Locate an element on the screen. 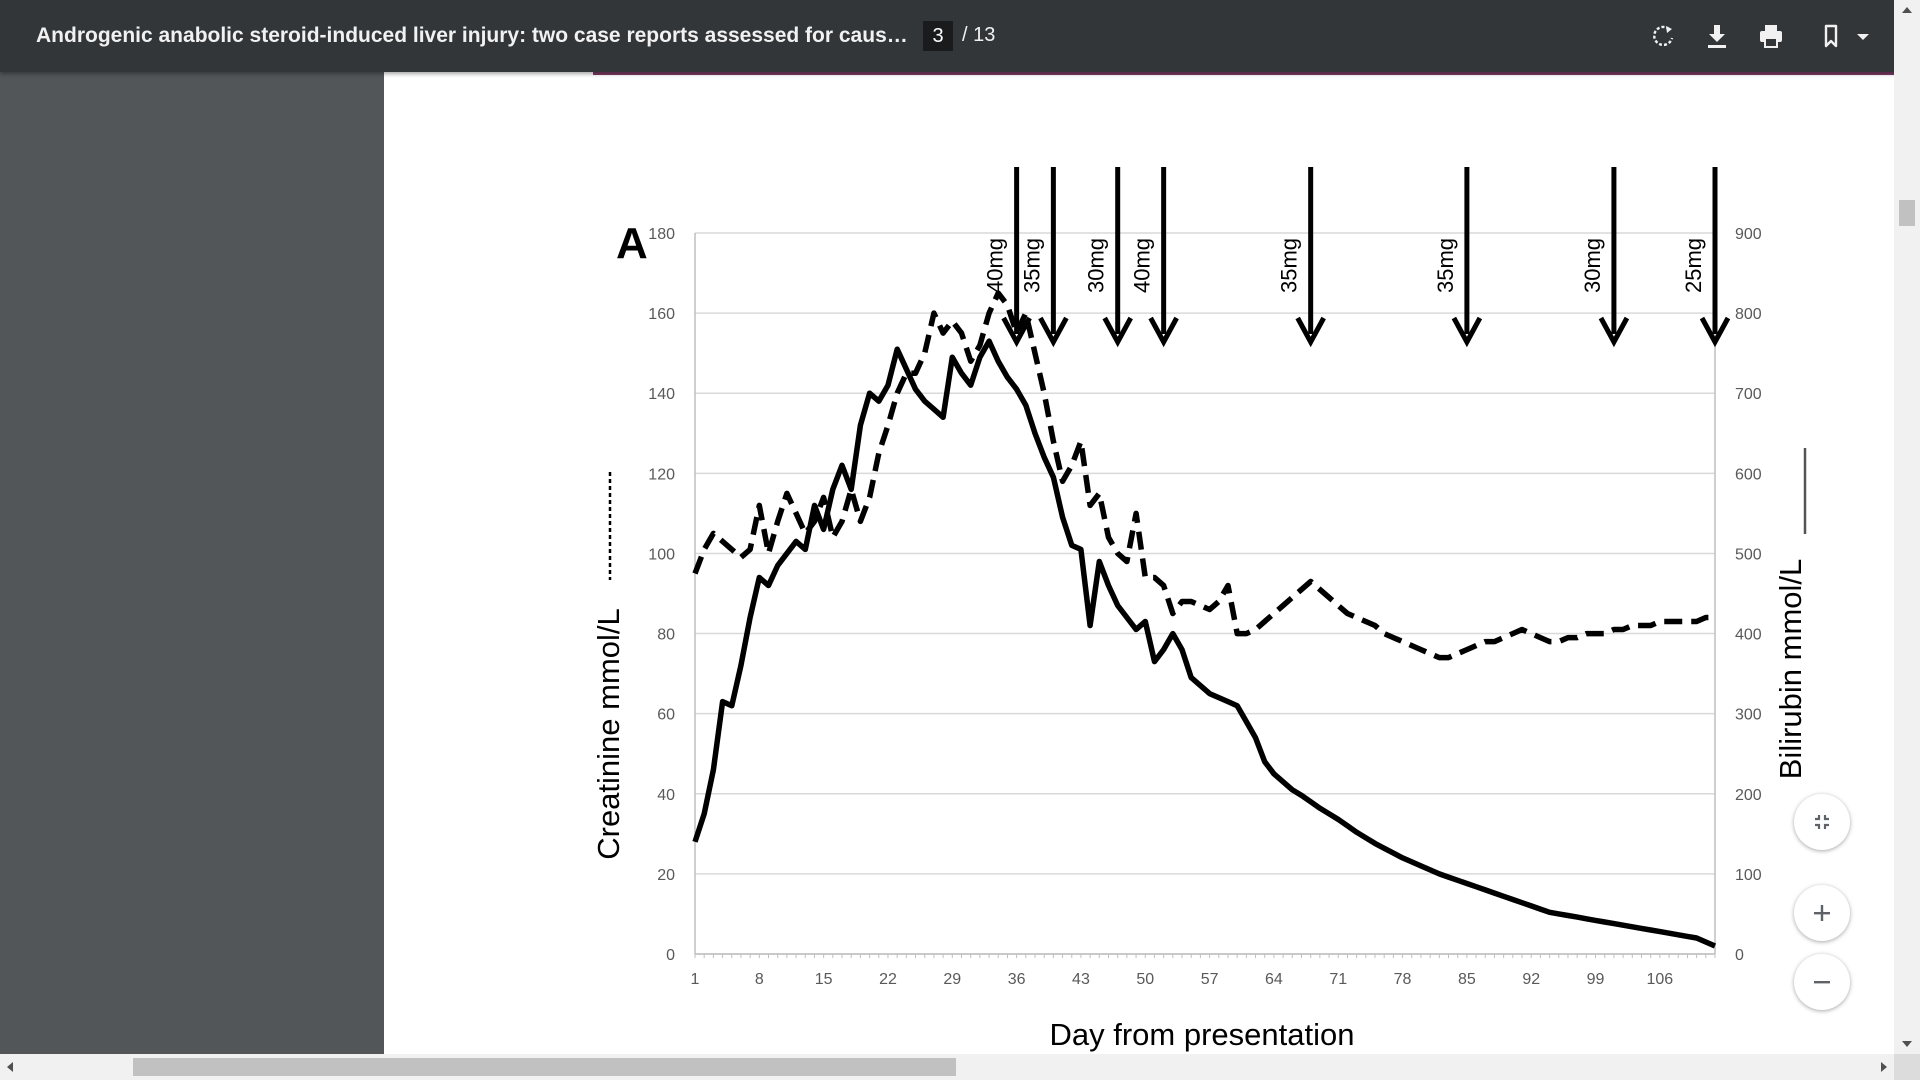  zoom-in-button is located at coordinates (1822, 913).